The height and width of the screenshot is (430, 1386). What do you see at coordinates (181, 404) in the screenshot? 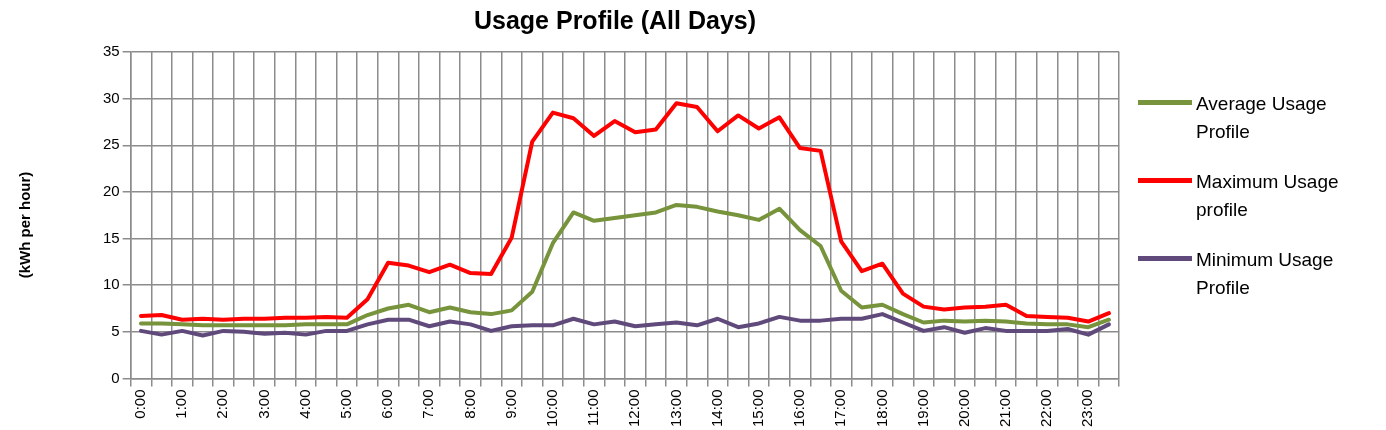
I see `x-tick-label: 1:00` at bounding box center [181, 404].